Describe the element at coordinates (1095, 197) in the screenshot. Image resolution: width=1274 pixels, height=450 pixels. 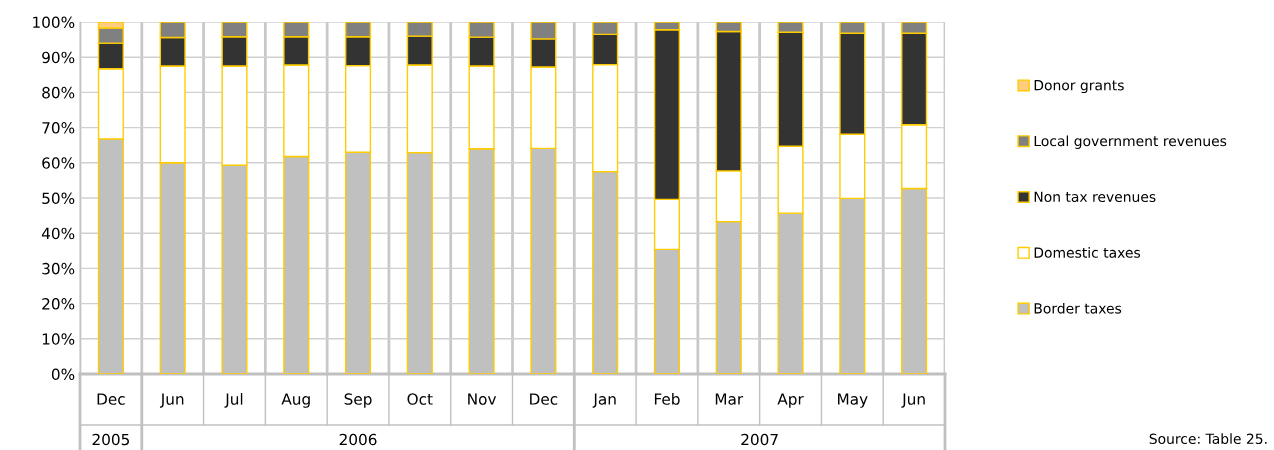
I see `legend-label: Non tax revenues` at that location.